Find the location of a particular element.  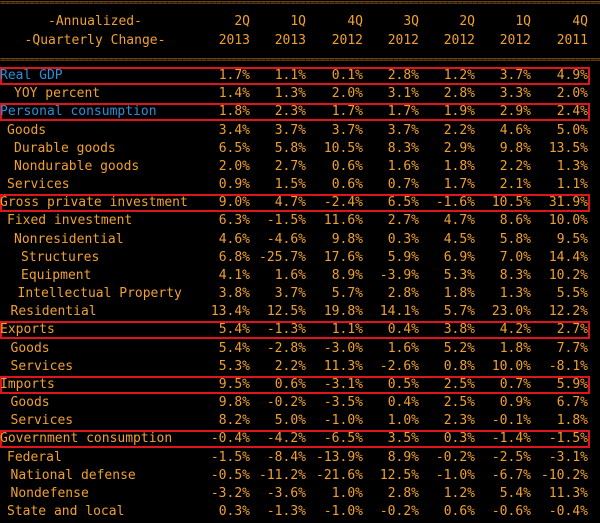

row-value: 14.4% is located at coordinates (568, 257).